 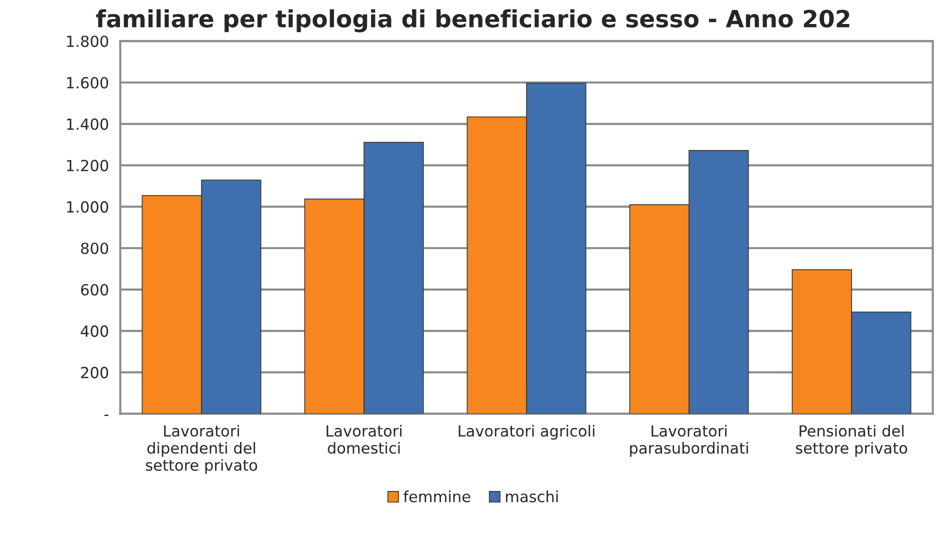 What do you see at coordinates (852, 440) in the screenshot?
I see `x-tick-label: Pensionati del settore privato` at bounding box center [852, 440].